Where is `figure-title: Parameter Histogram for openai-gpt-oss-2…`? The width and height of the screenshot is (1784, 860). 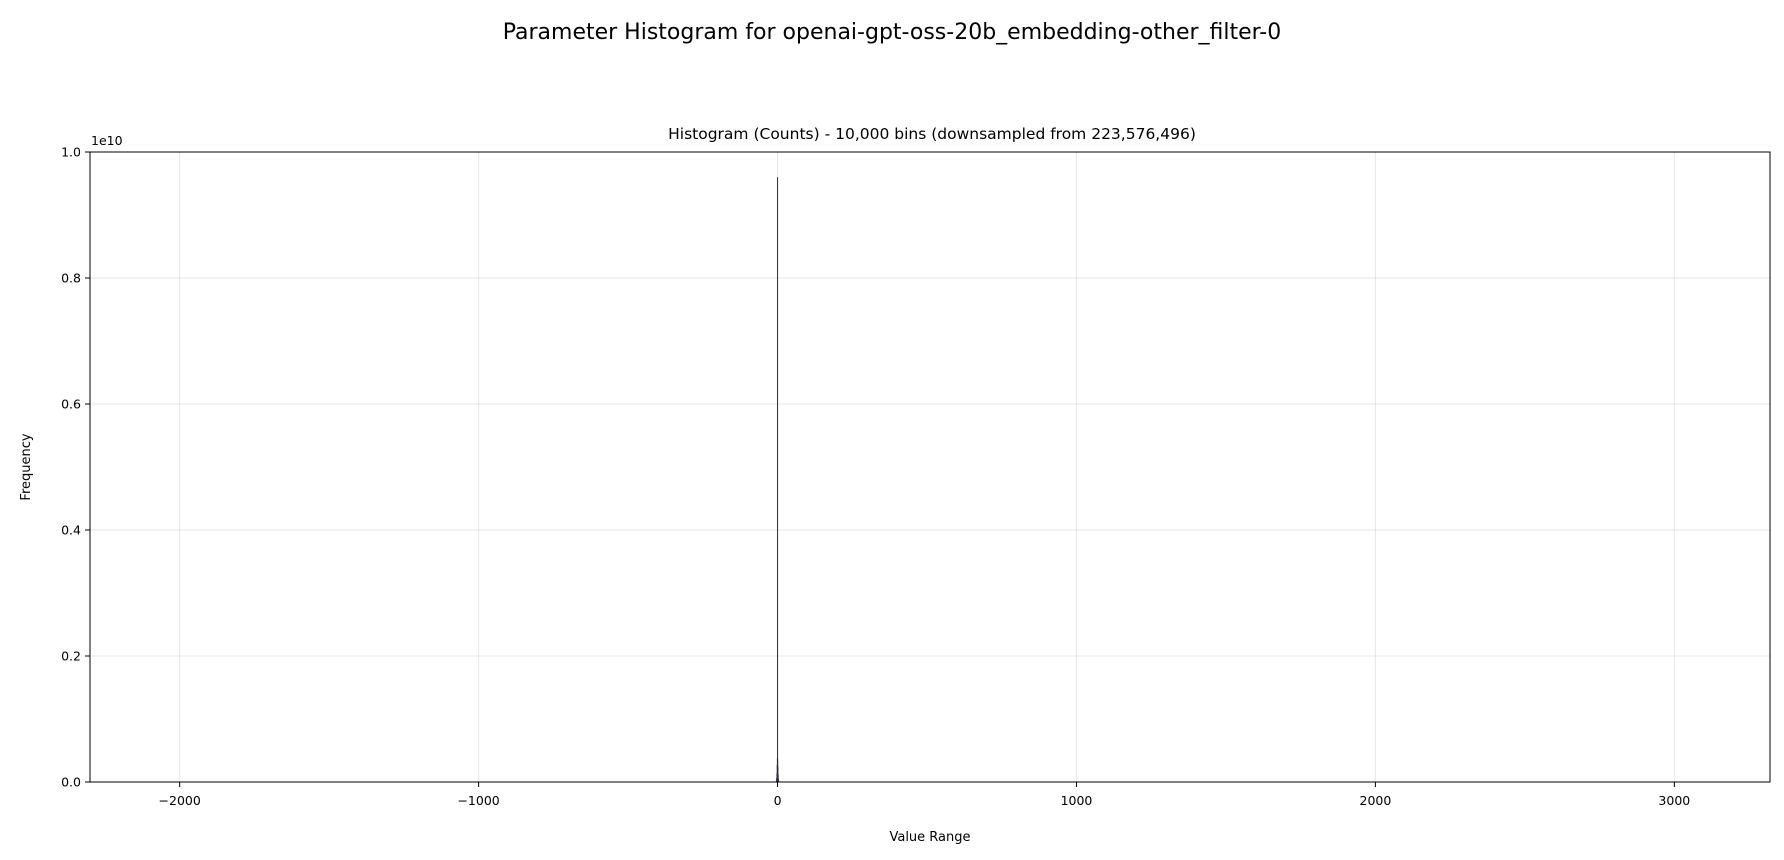 figure-title: Parameter Histogram for openai-gpt-oss-2… is located at coordinates (892, 32).